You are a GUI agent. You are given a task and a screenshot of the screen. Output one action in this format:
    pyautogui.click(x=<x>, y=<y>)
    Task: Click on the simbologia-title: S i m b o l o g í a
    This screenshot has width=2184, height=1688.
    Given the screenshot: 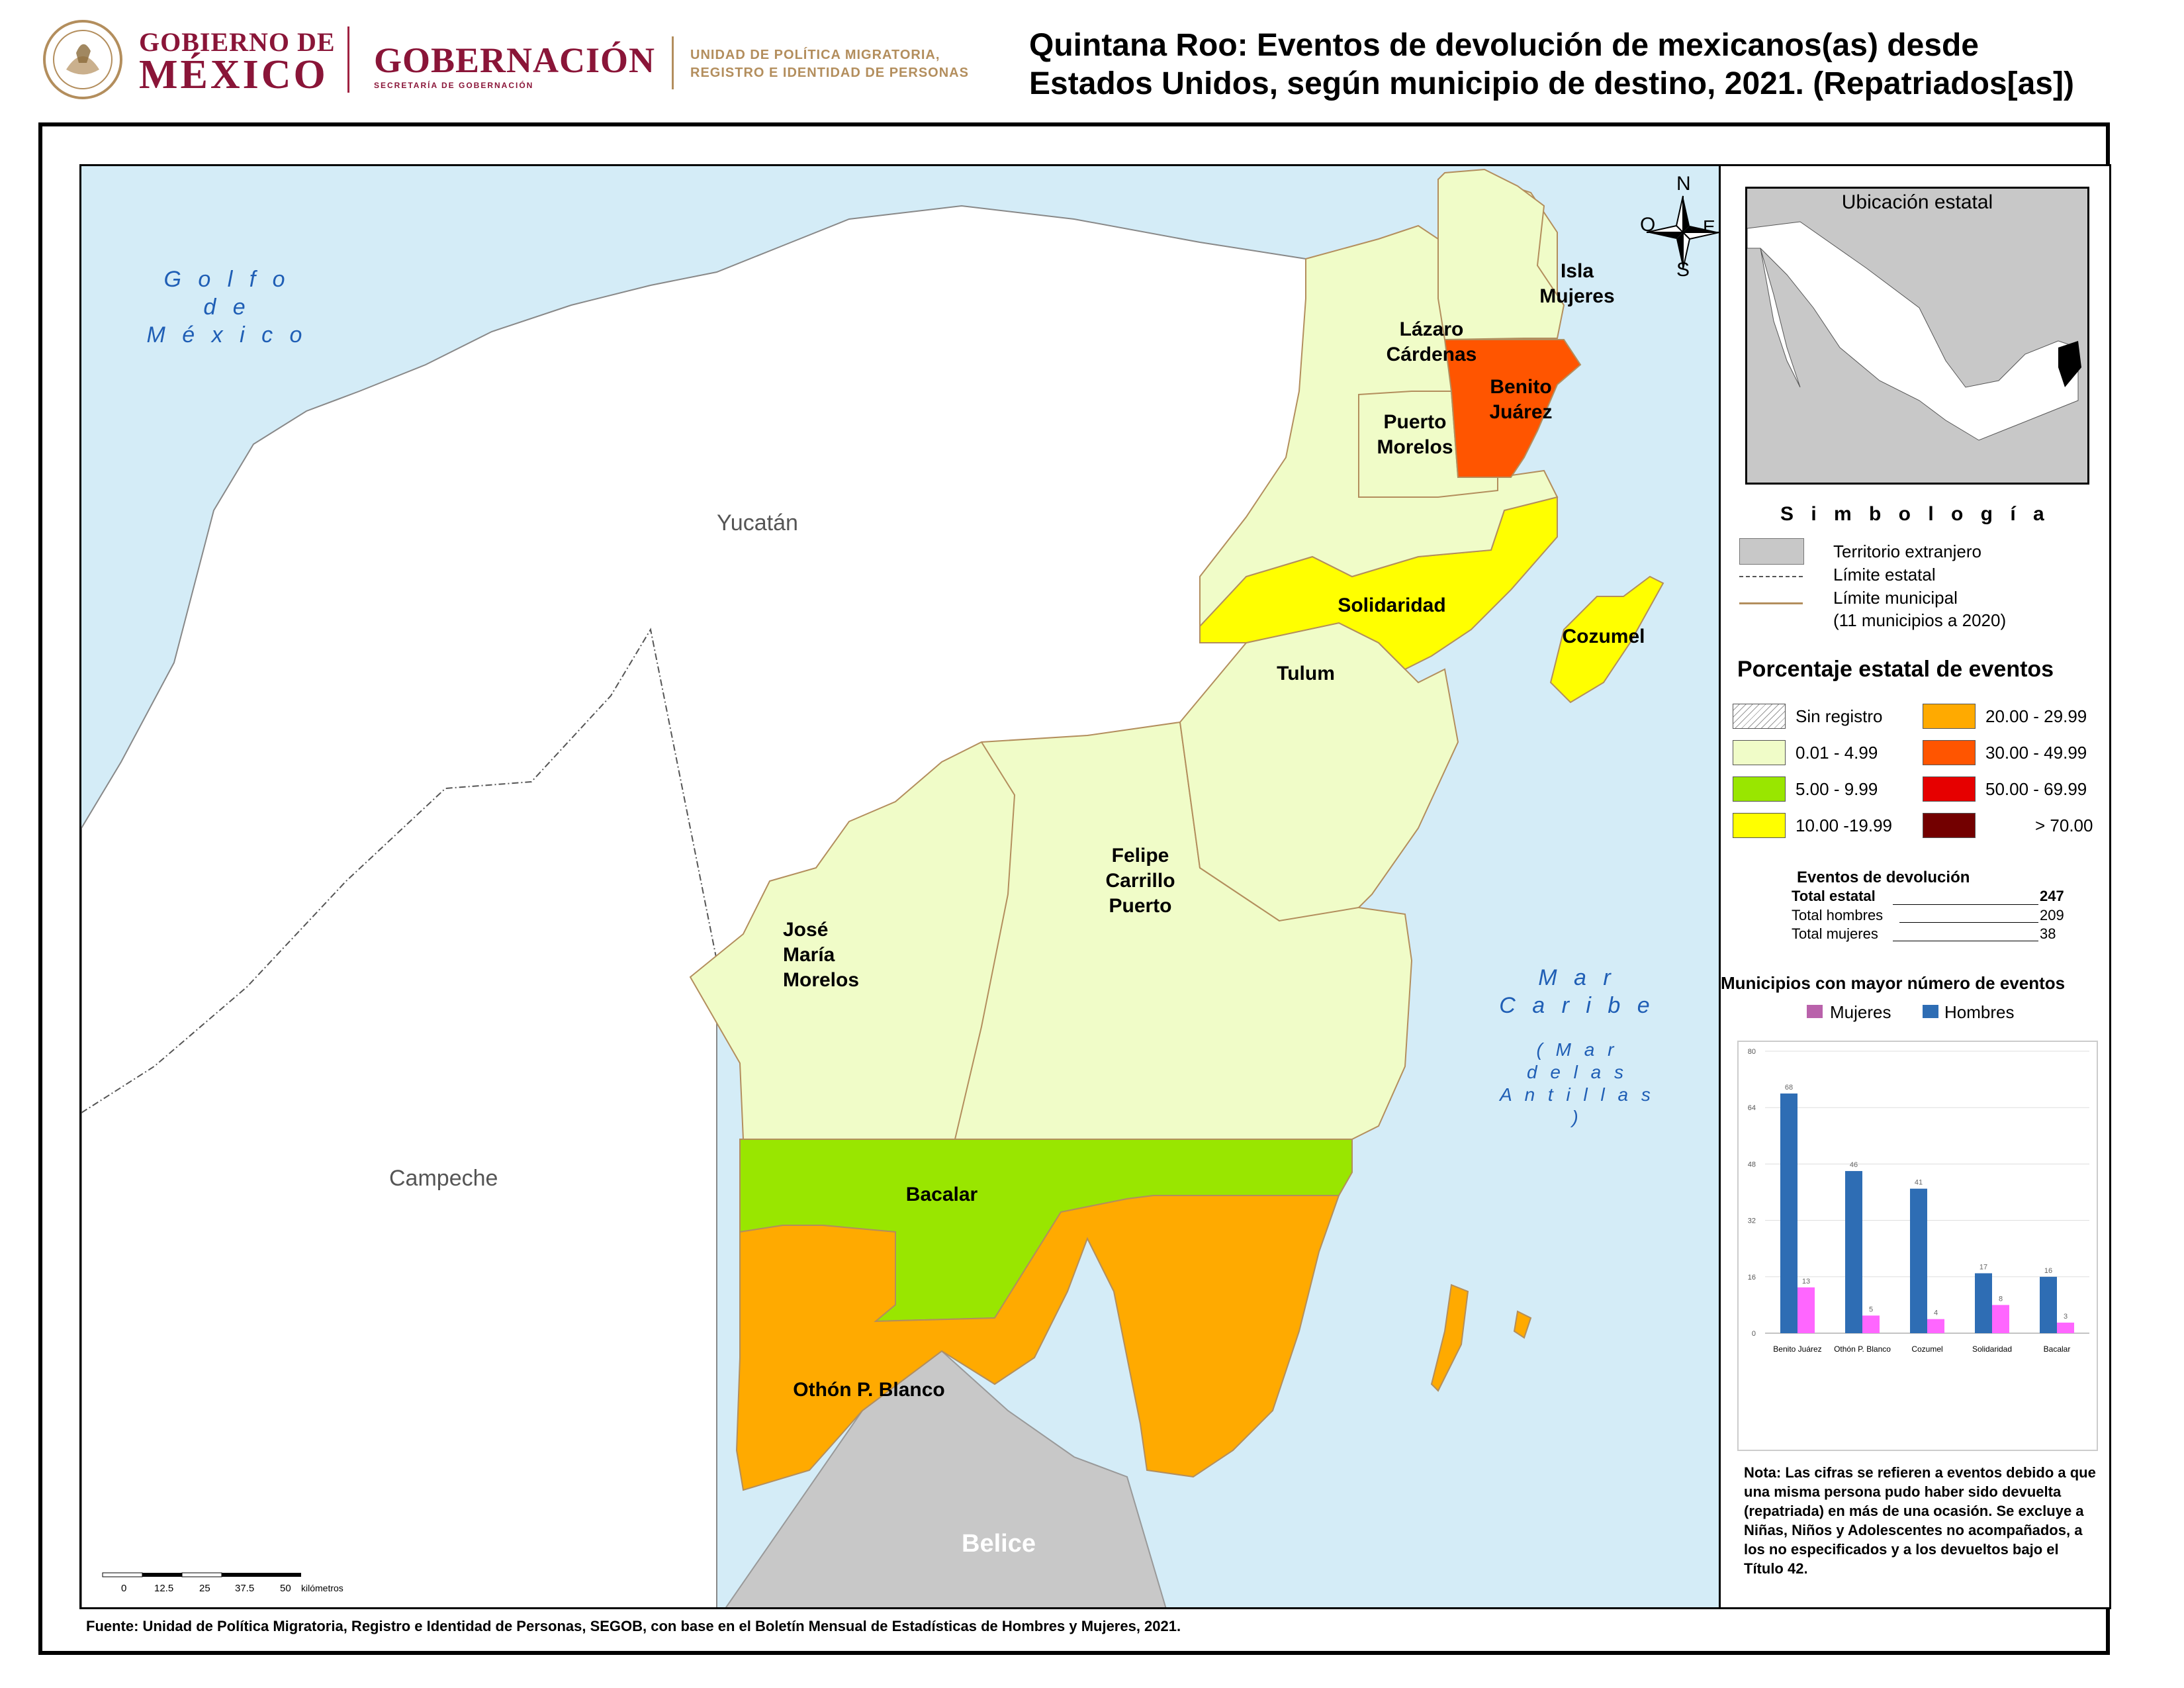 What is the action you would take?
    pyautogui.click(x=1915, y=514)
    